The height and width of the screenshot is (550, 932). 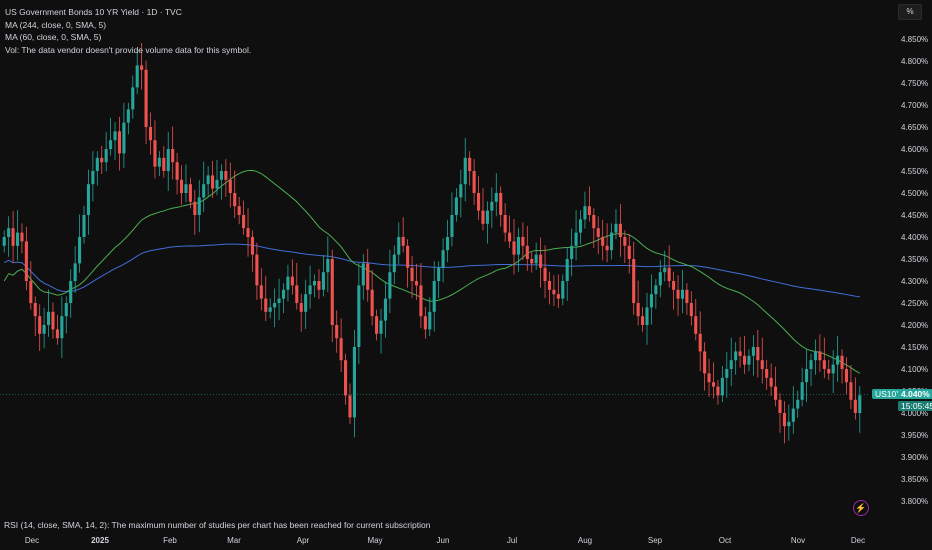 What do you see at coordinates (374, 540) in the screenshot?
I see `x-tick-label: May` at bounding box center [374, 540].